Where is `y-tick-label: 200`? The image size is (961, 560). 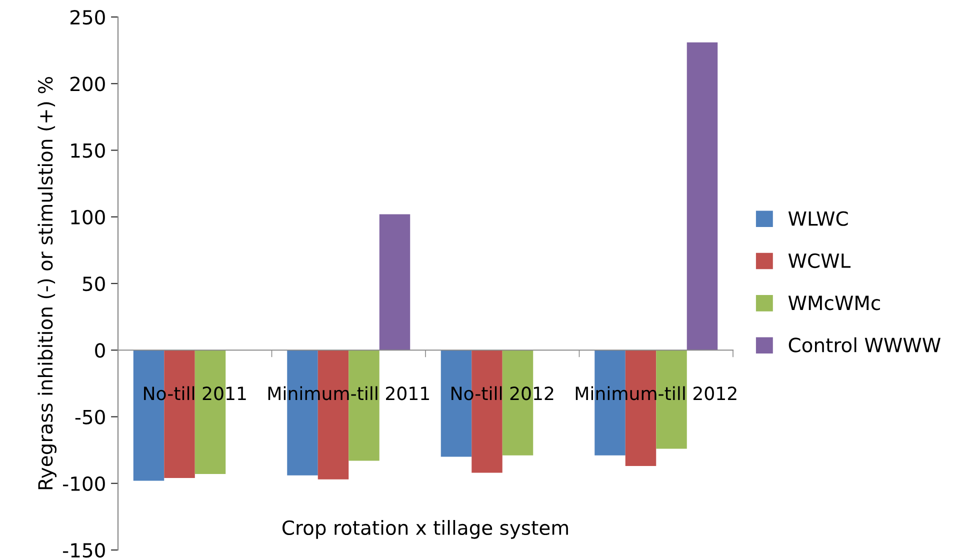
y-tick-label: 200 is located at coordinates (87, 84).